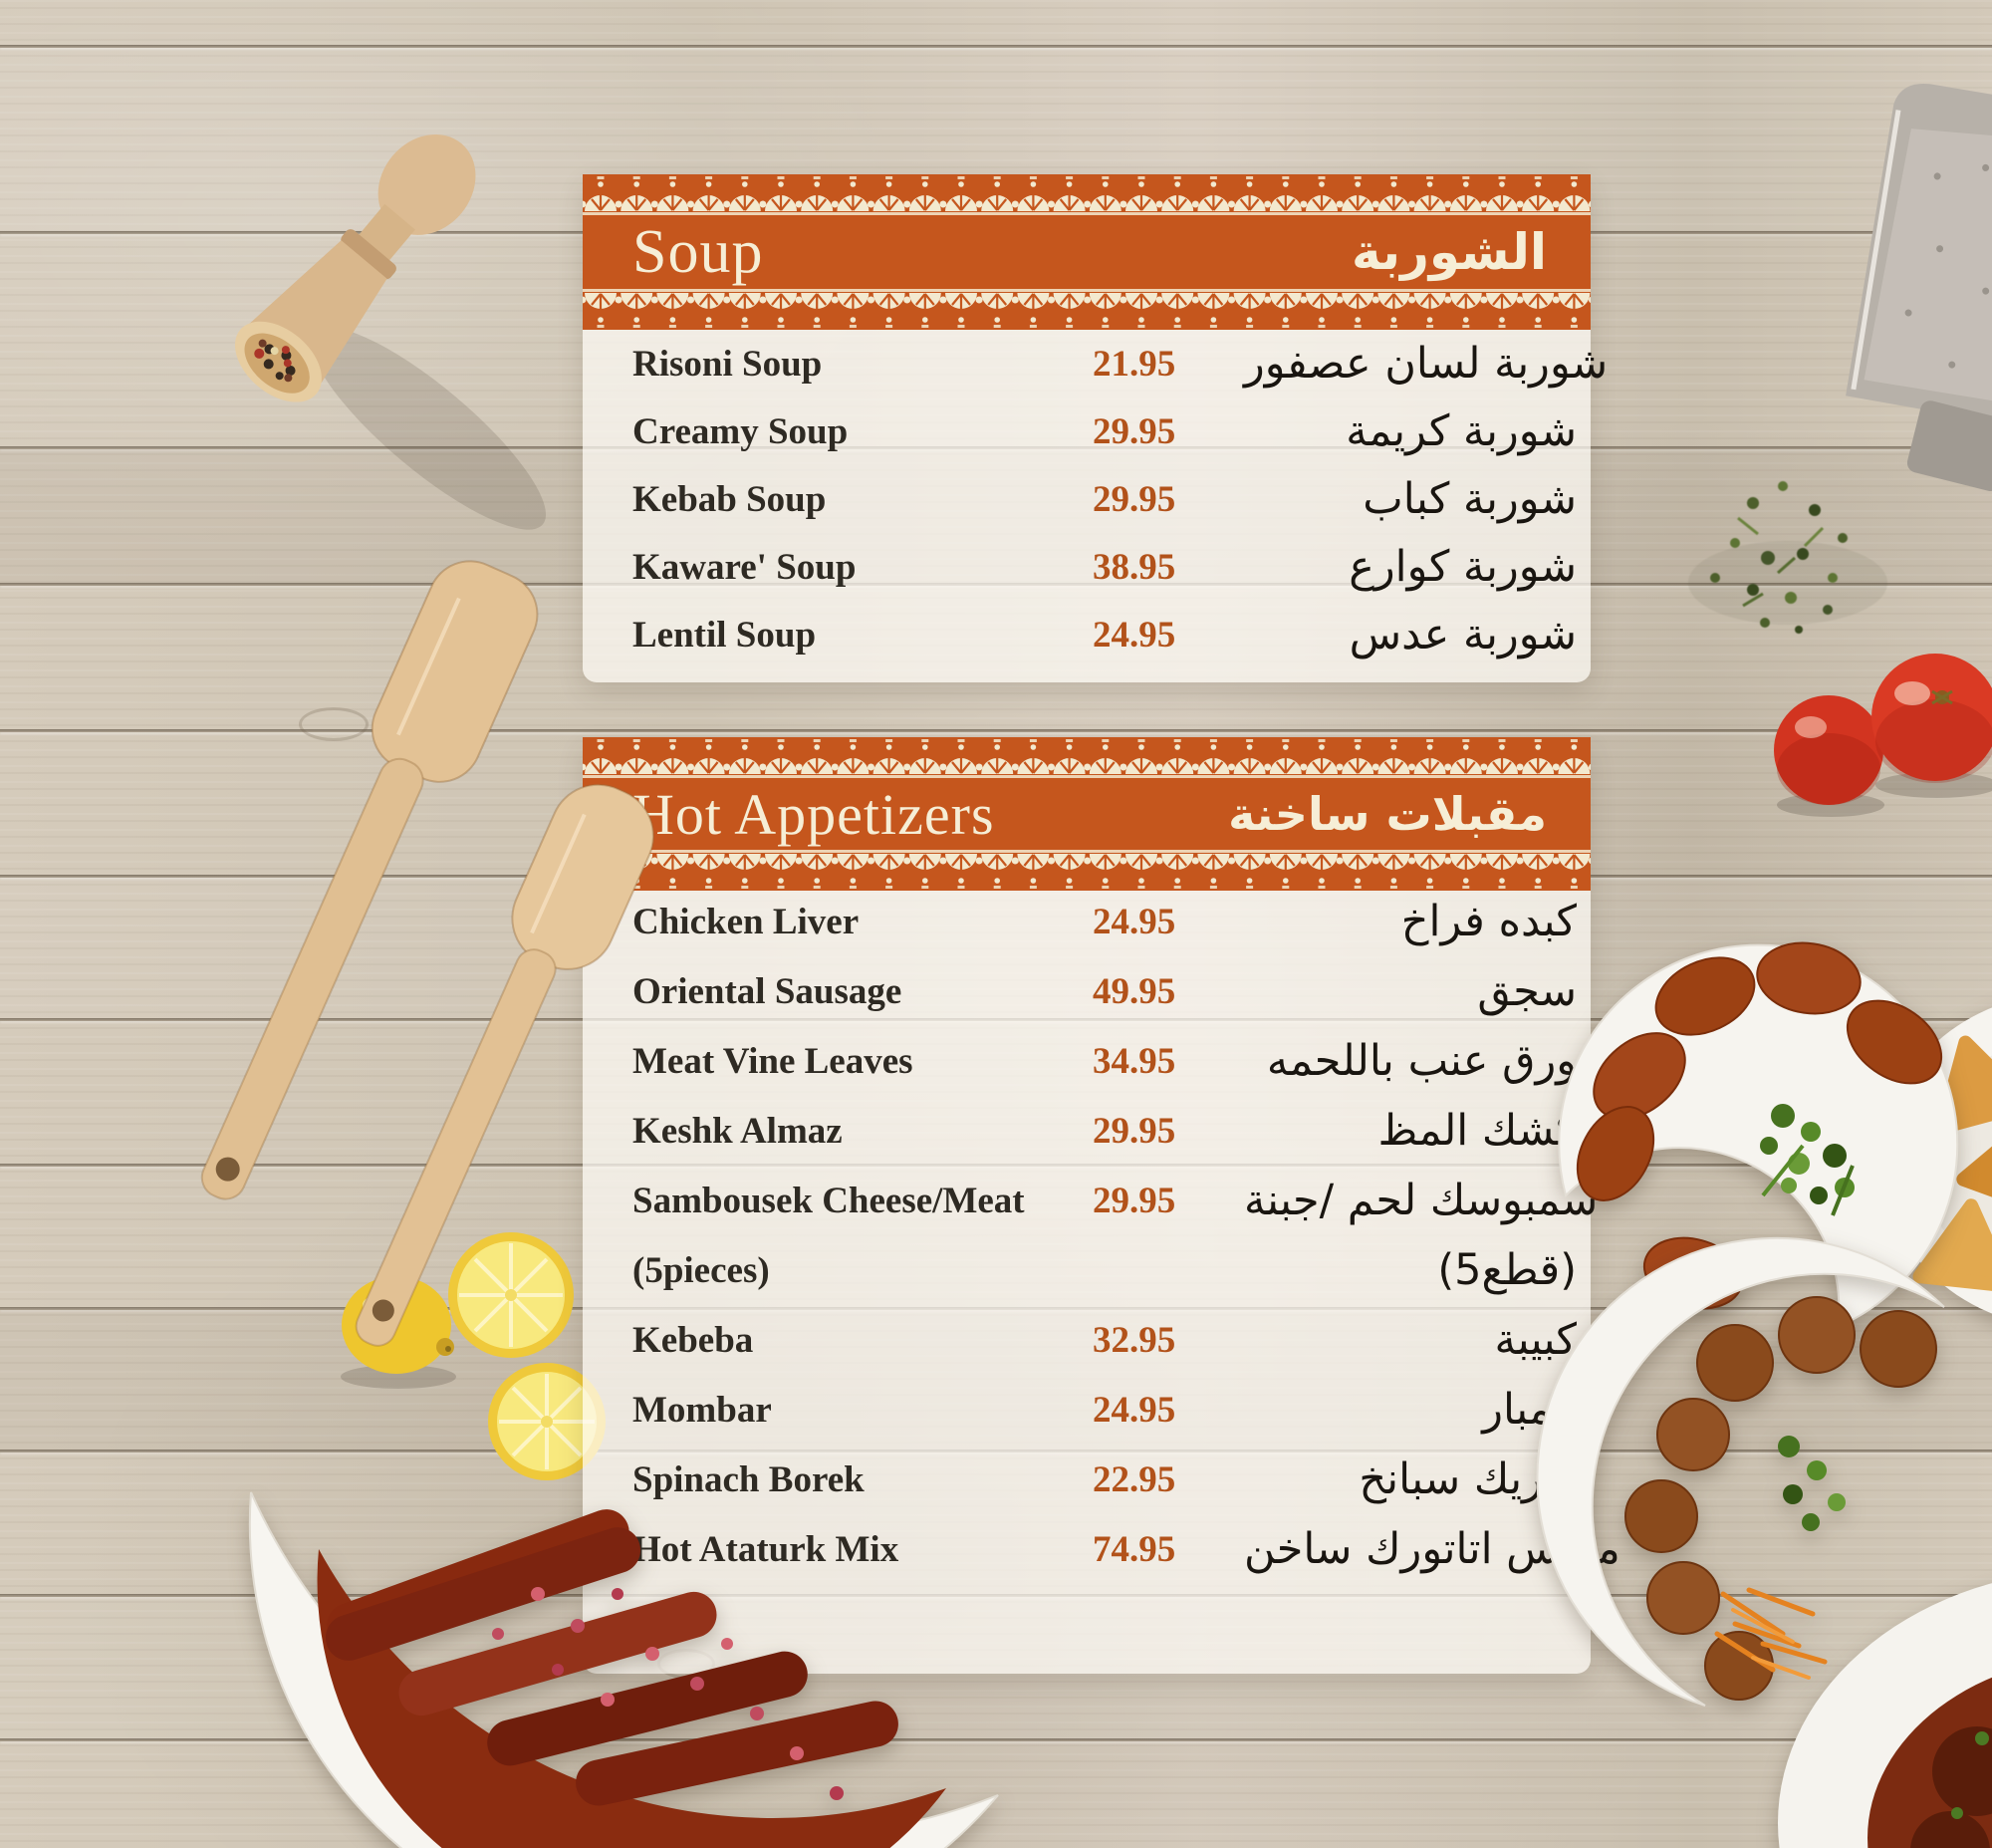 This screenshot has height=1848, width=1992. I want to click on item-price: 49.95, so click(1134, 991).